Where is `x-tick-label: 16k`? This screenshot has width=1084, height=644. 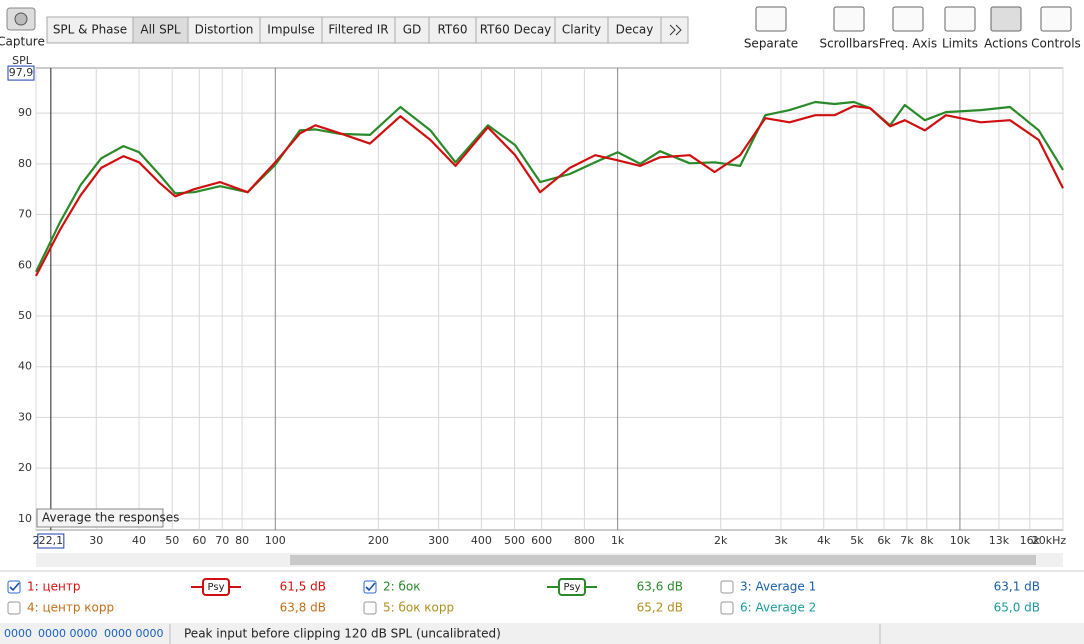 x-tick-label: 16k is located at coordinates (1030, 540).